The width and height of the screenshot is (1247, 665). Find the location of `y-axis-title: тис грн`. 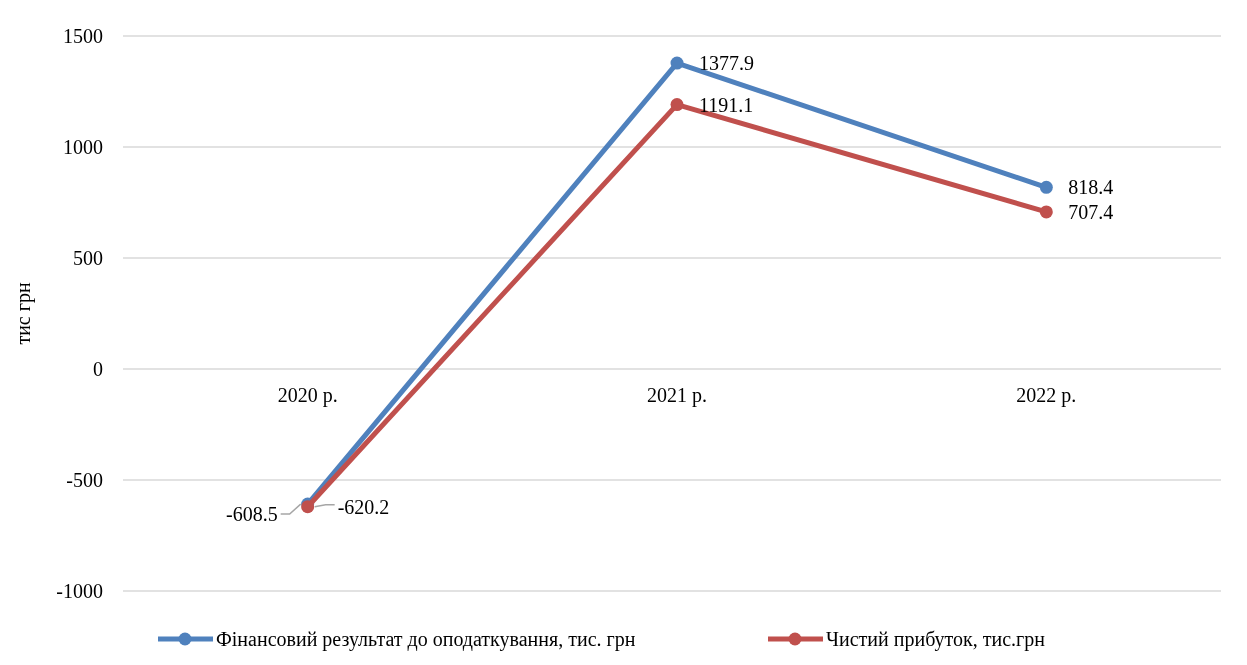

y-axis-title: тис грн is located at coordinates (23, 313).